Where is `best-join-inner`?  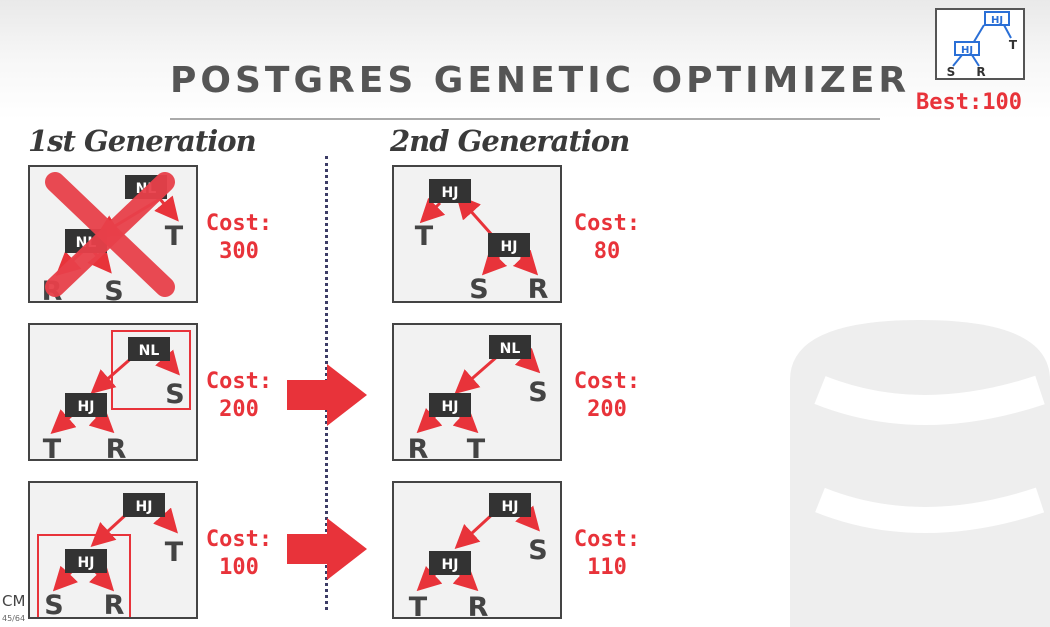 best-join-inner is located at coordinates (967, 48).